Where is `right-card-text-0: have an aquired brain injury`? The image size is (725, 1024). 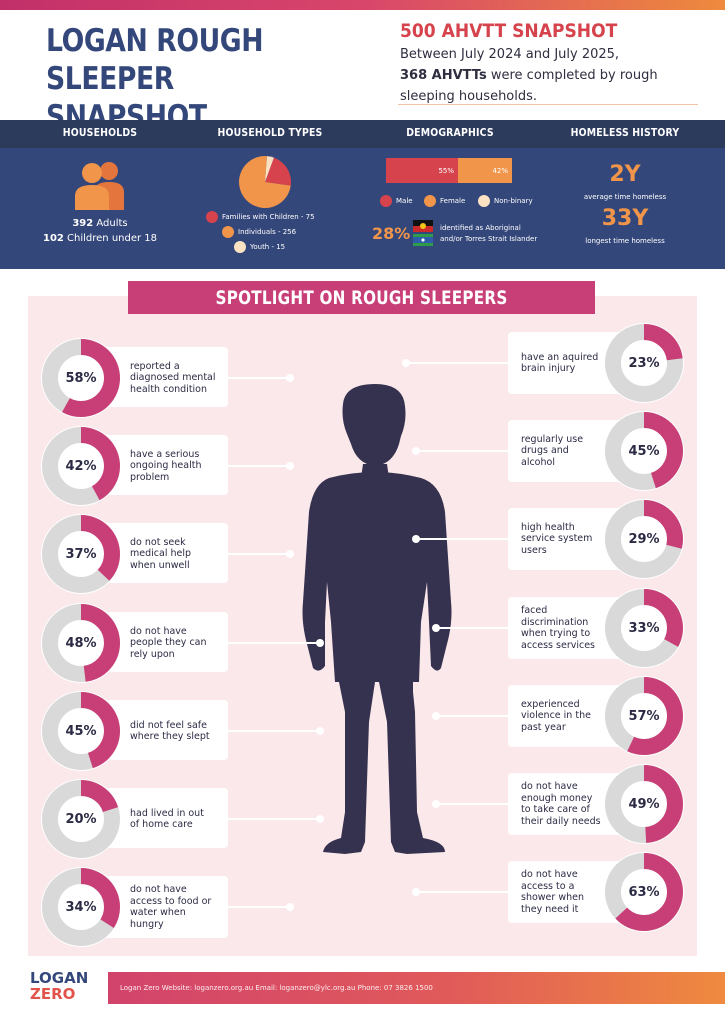
right-card-text-0: have an aquired brain injury is located at coordinates (568, 363).